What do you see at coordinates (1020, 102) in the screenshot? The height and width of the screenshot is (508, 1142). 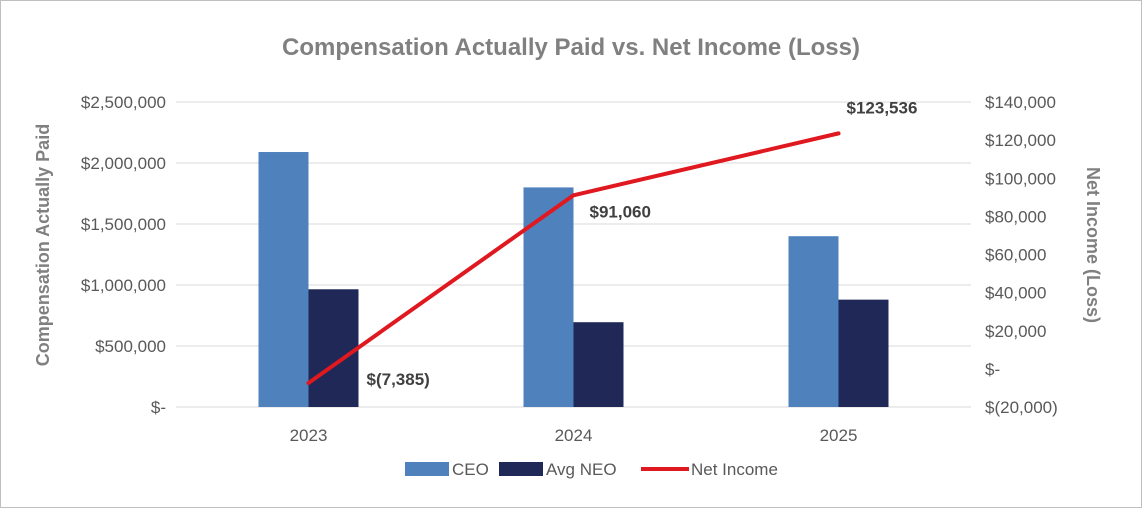 I see `y2-tick-label: $140,000` at bounding box center [1020, 102].